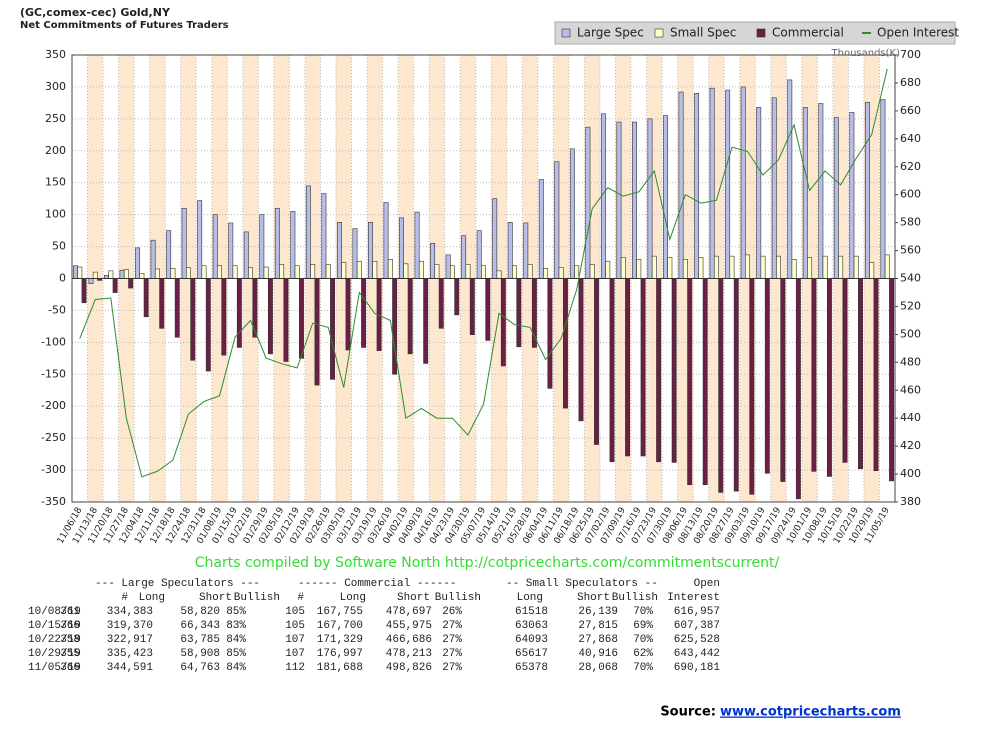 The image size is (995, 745). I want to click on table-cell: 466,686, so click(409, 640).